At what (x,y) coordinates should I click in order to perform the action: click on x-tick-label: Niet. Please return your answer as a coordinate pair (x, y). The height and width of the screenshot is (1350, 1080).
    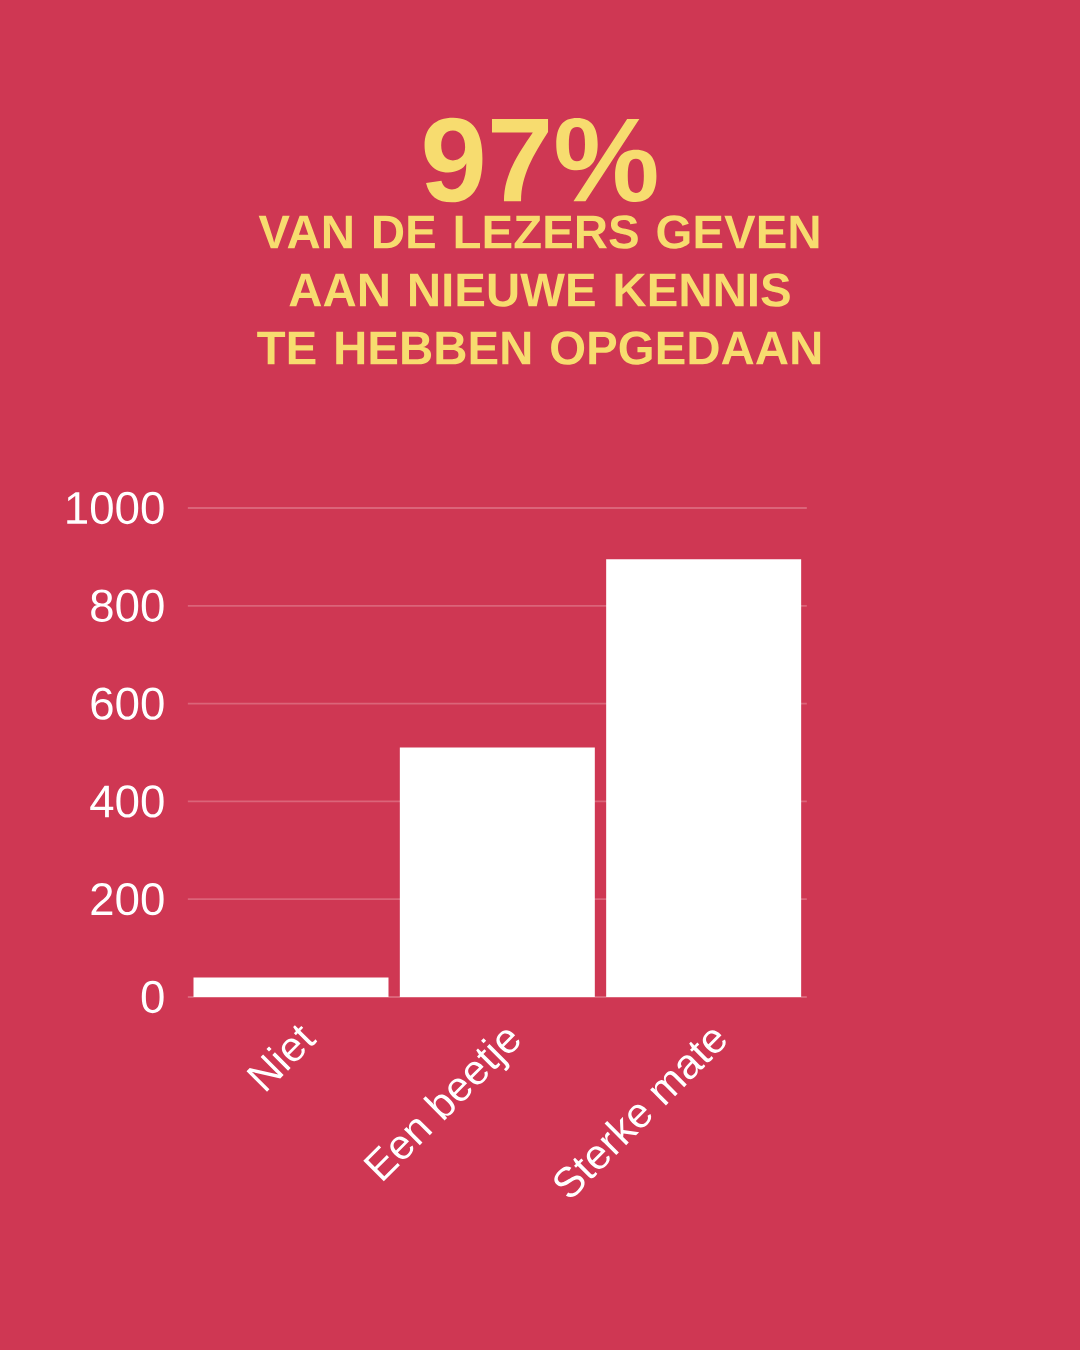
    Looking at the image, I should click on (282, 1058).